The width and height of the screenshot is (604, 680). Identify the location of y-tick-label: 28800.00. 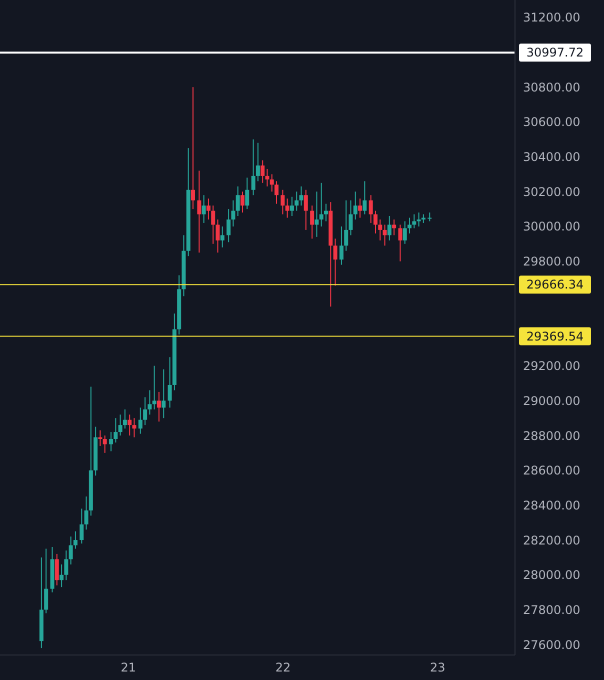
(551, 435).